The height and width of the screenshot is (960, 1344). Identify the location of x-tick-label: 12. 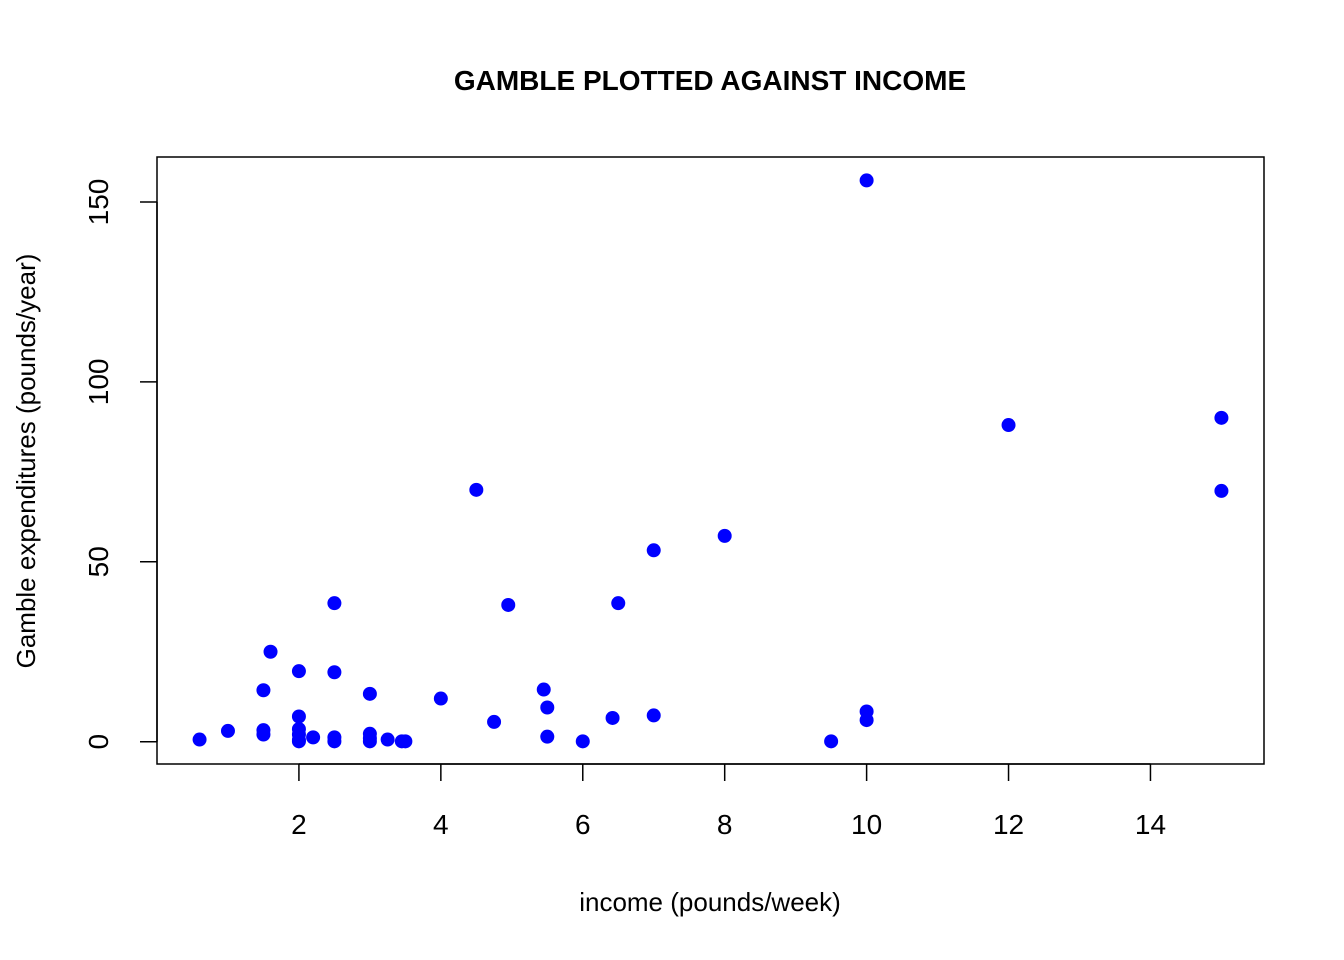
(1008, 824).